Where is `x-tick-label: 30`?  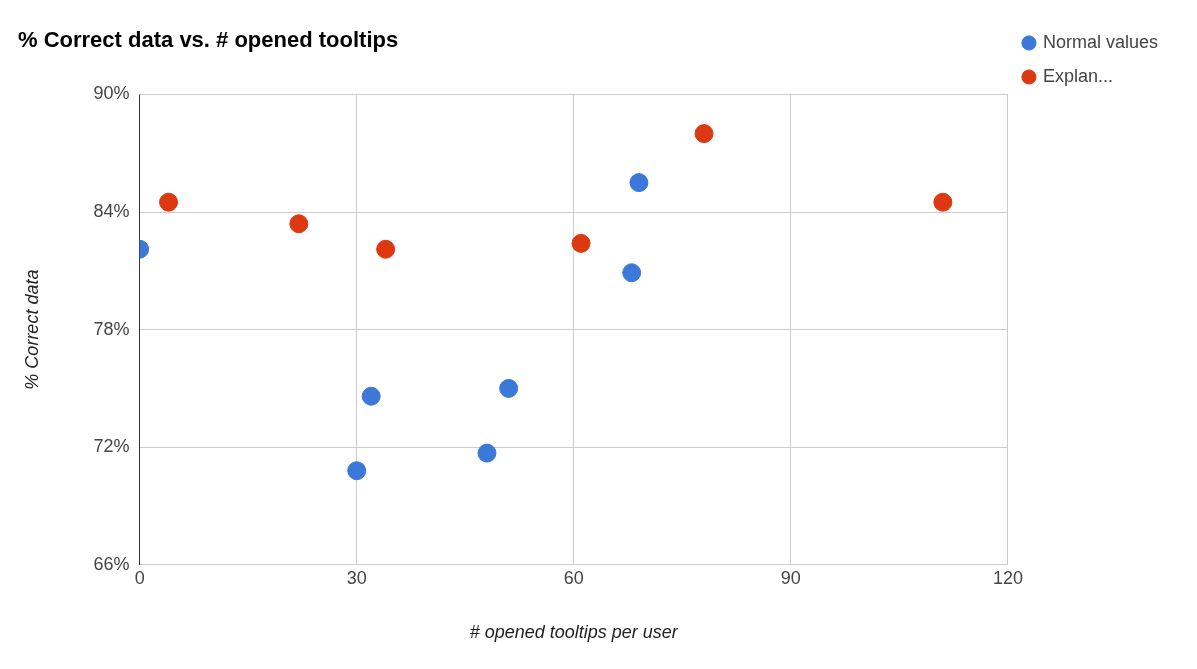 x-tick-label: 30 is located at coordinates (356, 577).